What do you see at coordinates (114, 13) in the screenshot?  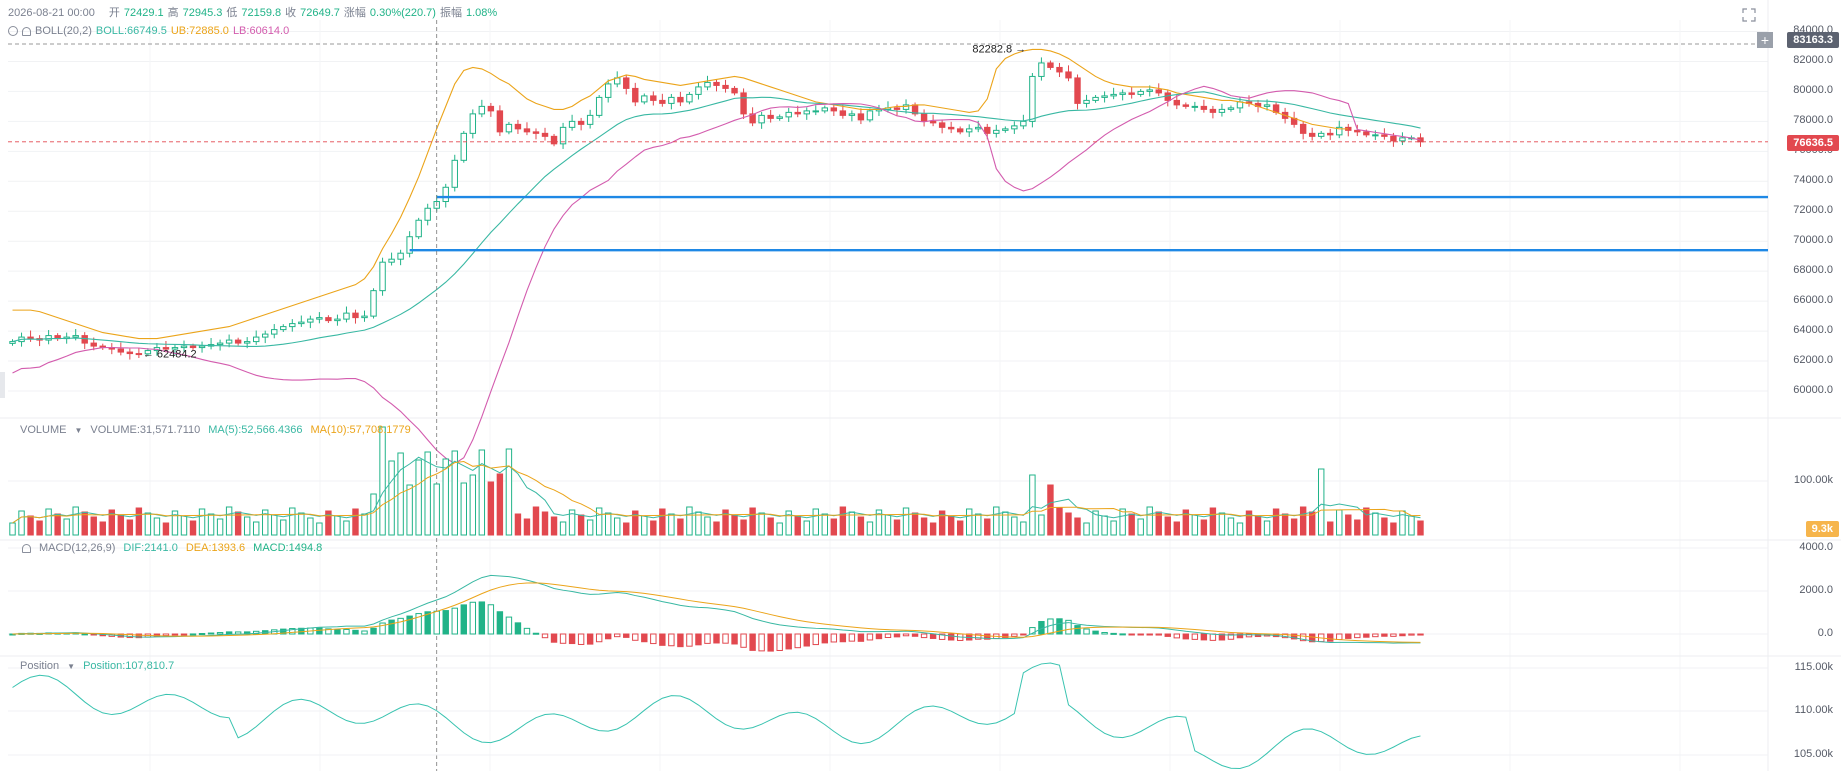 I see `open-label: 开` at bounding box center [114, 13].